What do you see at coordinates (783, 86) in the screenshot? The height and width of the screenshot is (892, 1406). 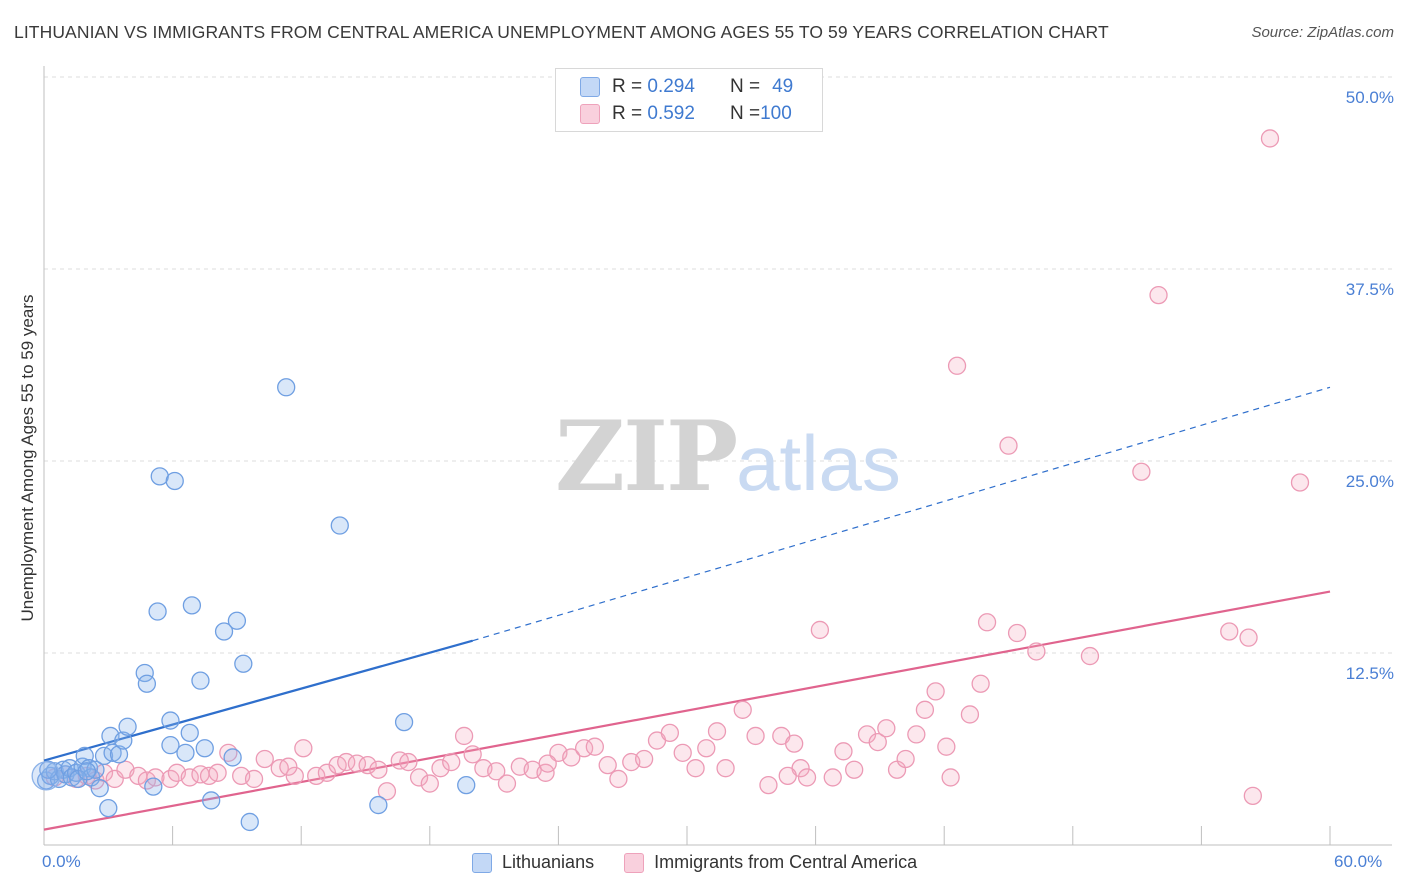 I see `n-value: 49` at bounding box center [783, 86].